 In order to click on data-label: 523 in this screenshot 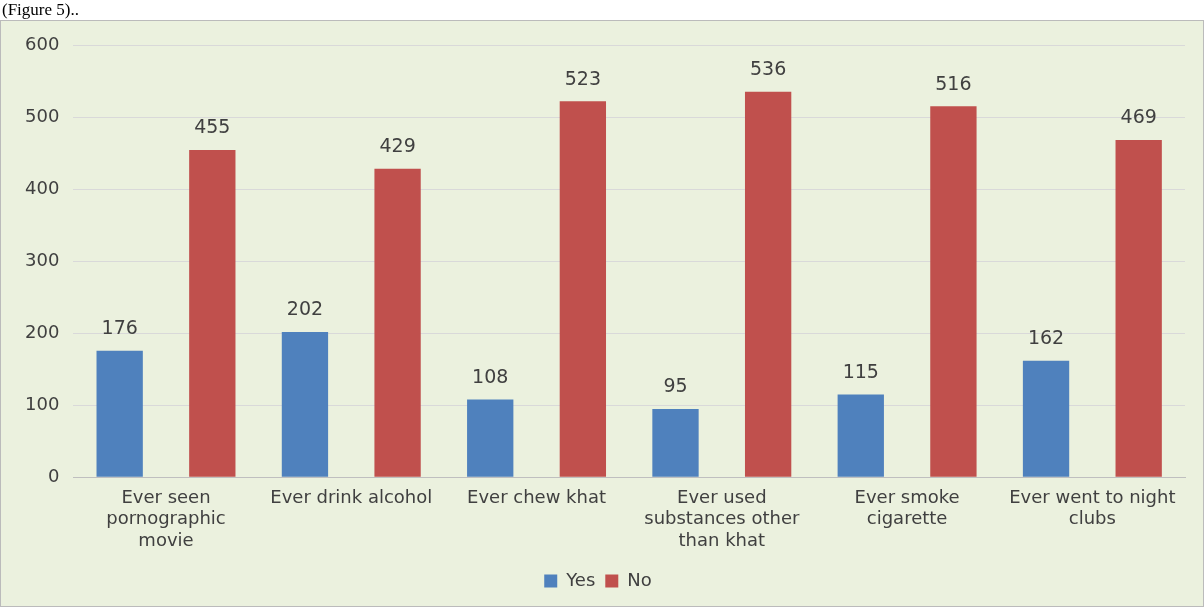, I will do `click(582, 77)`.